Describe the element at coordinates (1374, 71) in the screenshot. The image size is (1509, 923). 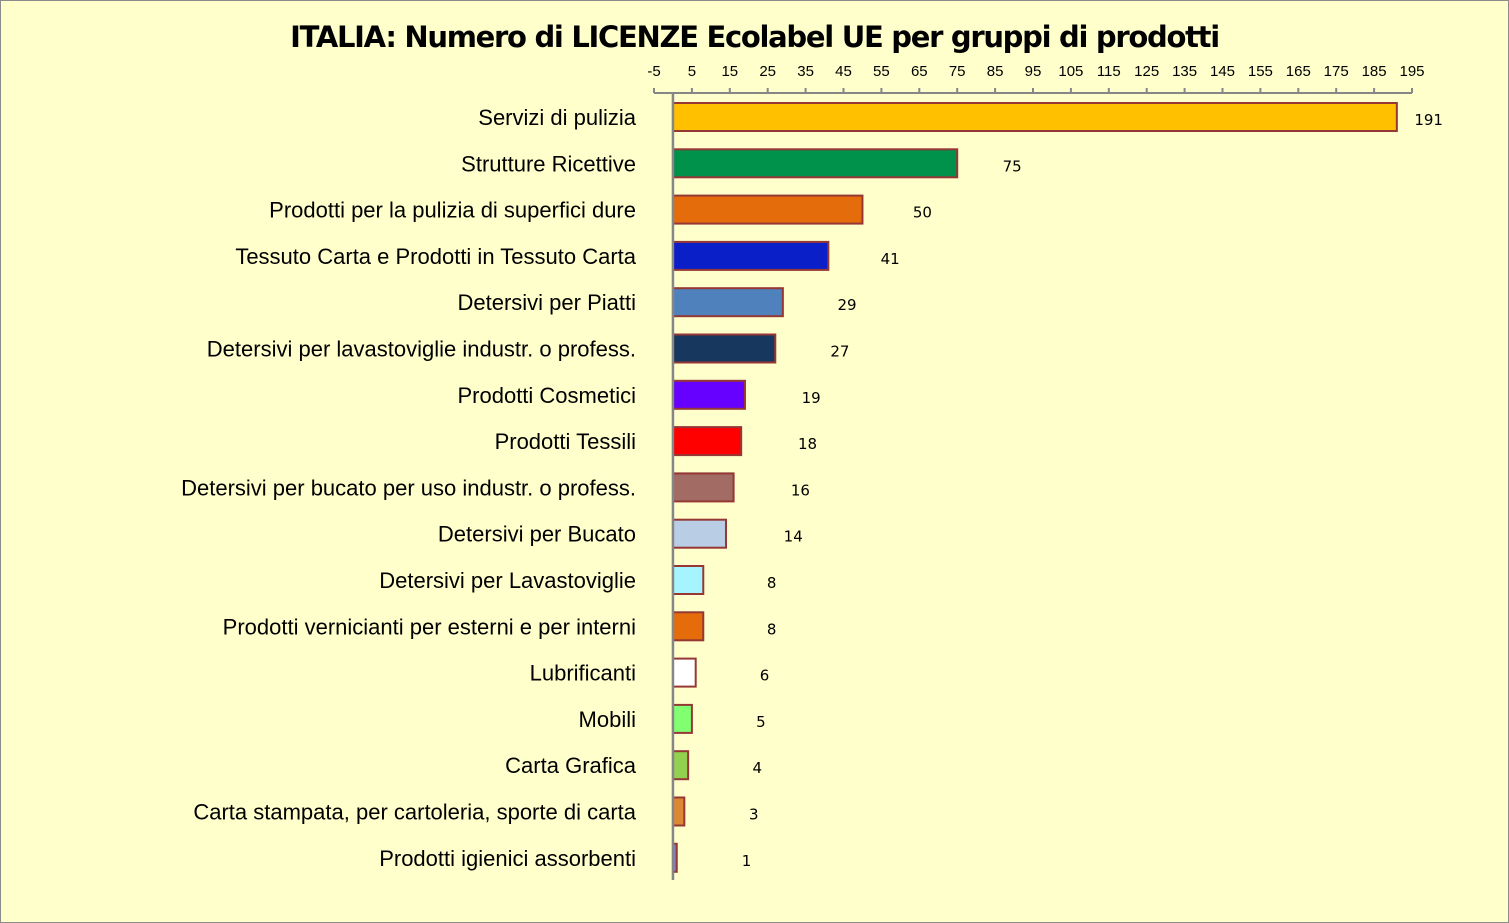
I see `x-tick-label: 185` at that location.